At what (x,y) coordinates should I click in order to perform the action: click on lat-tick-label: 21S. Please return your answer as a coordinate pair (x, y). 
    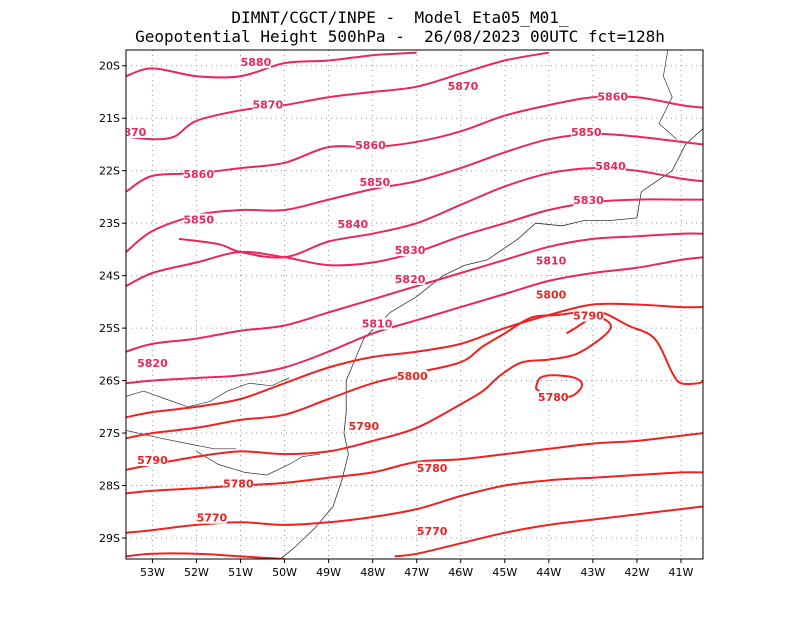
    Looking at the image, I should click on (109, 118).